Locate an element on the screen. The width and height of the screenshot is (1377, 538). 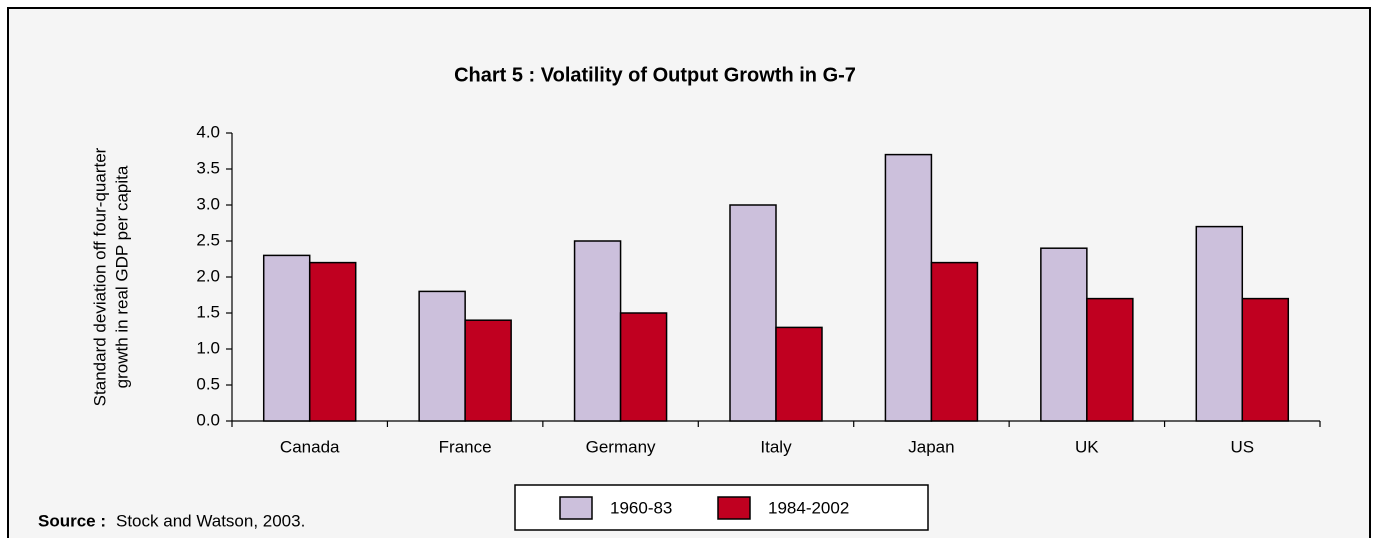
y-axis-title: growth in real GDP per capita is located at coordinates (121, 276).